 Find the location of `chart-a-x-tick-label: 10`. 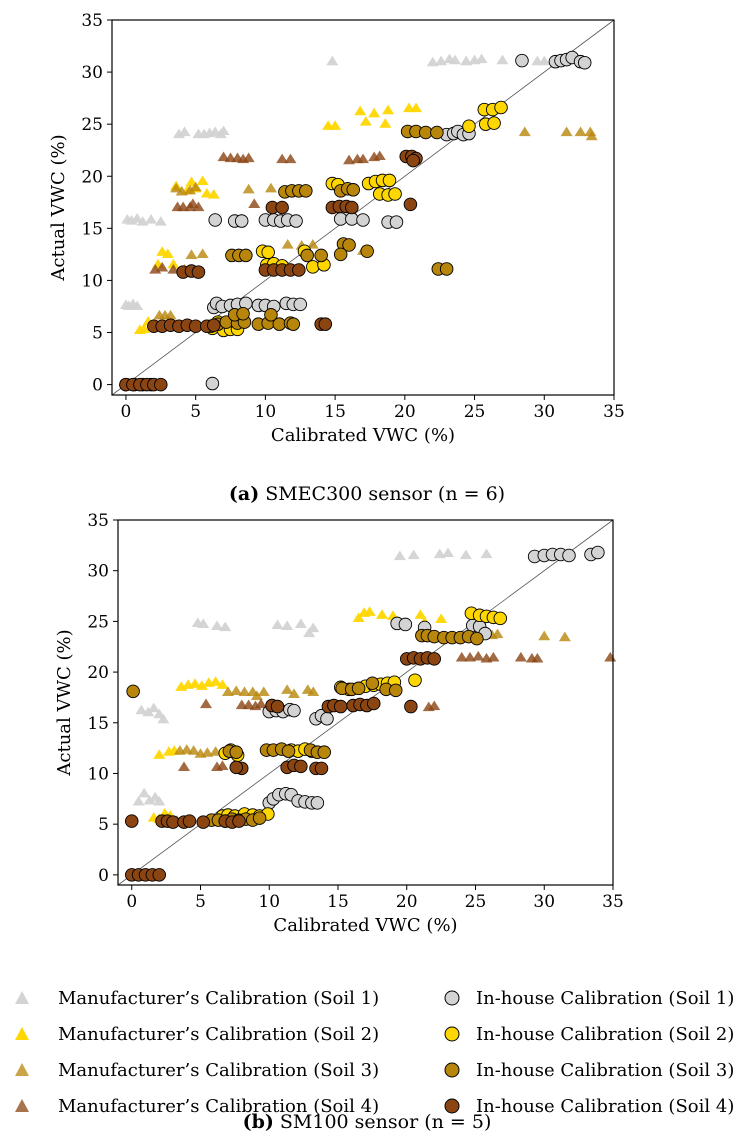

chart-a-x-tick-label: 10 is located at coordinates (266, 412).